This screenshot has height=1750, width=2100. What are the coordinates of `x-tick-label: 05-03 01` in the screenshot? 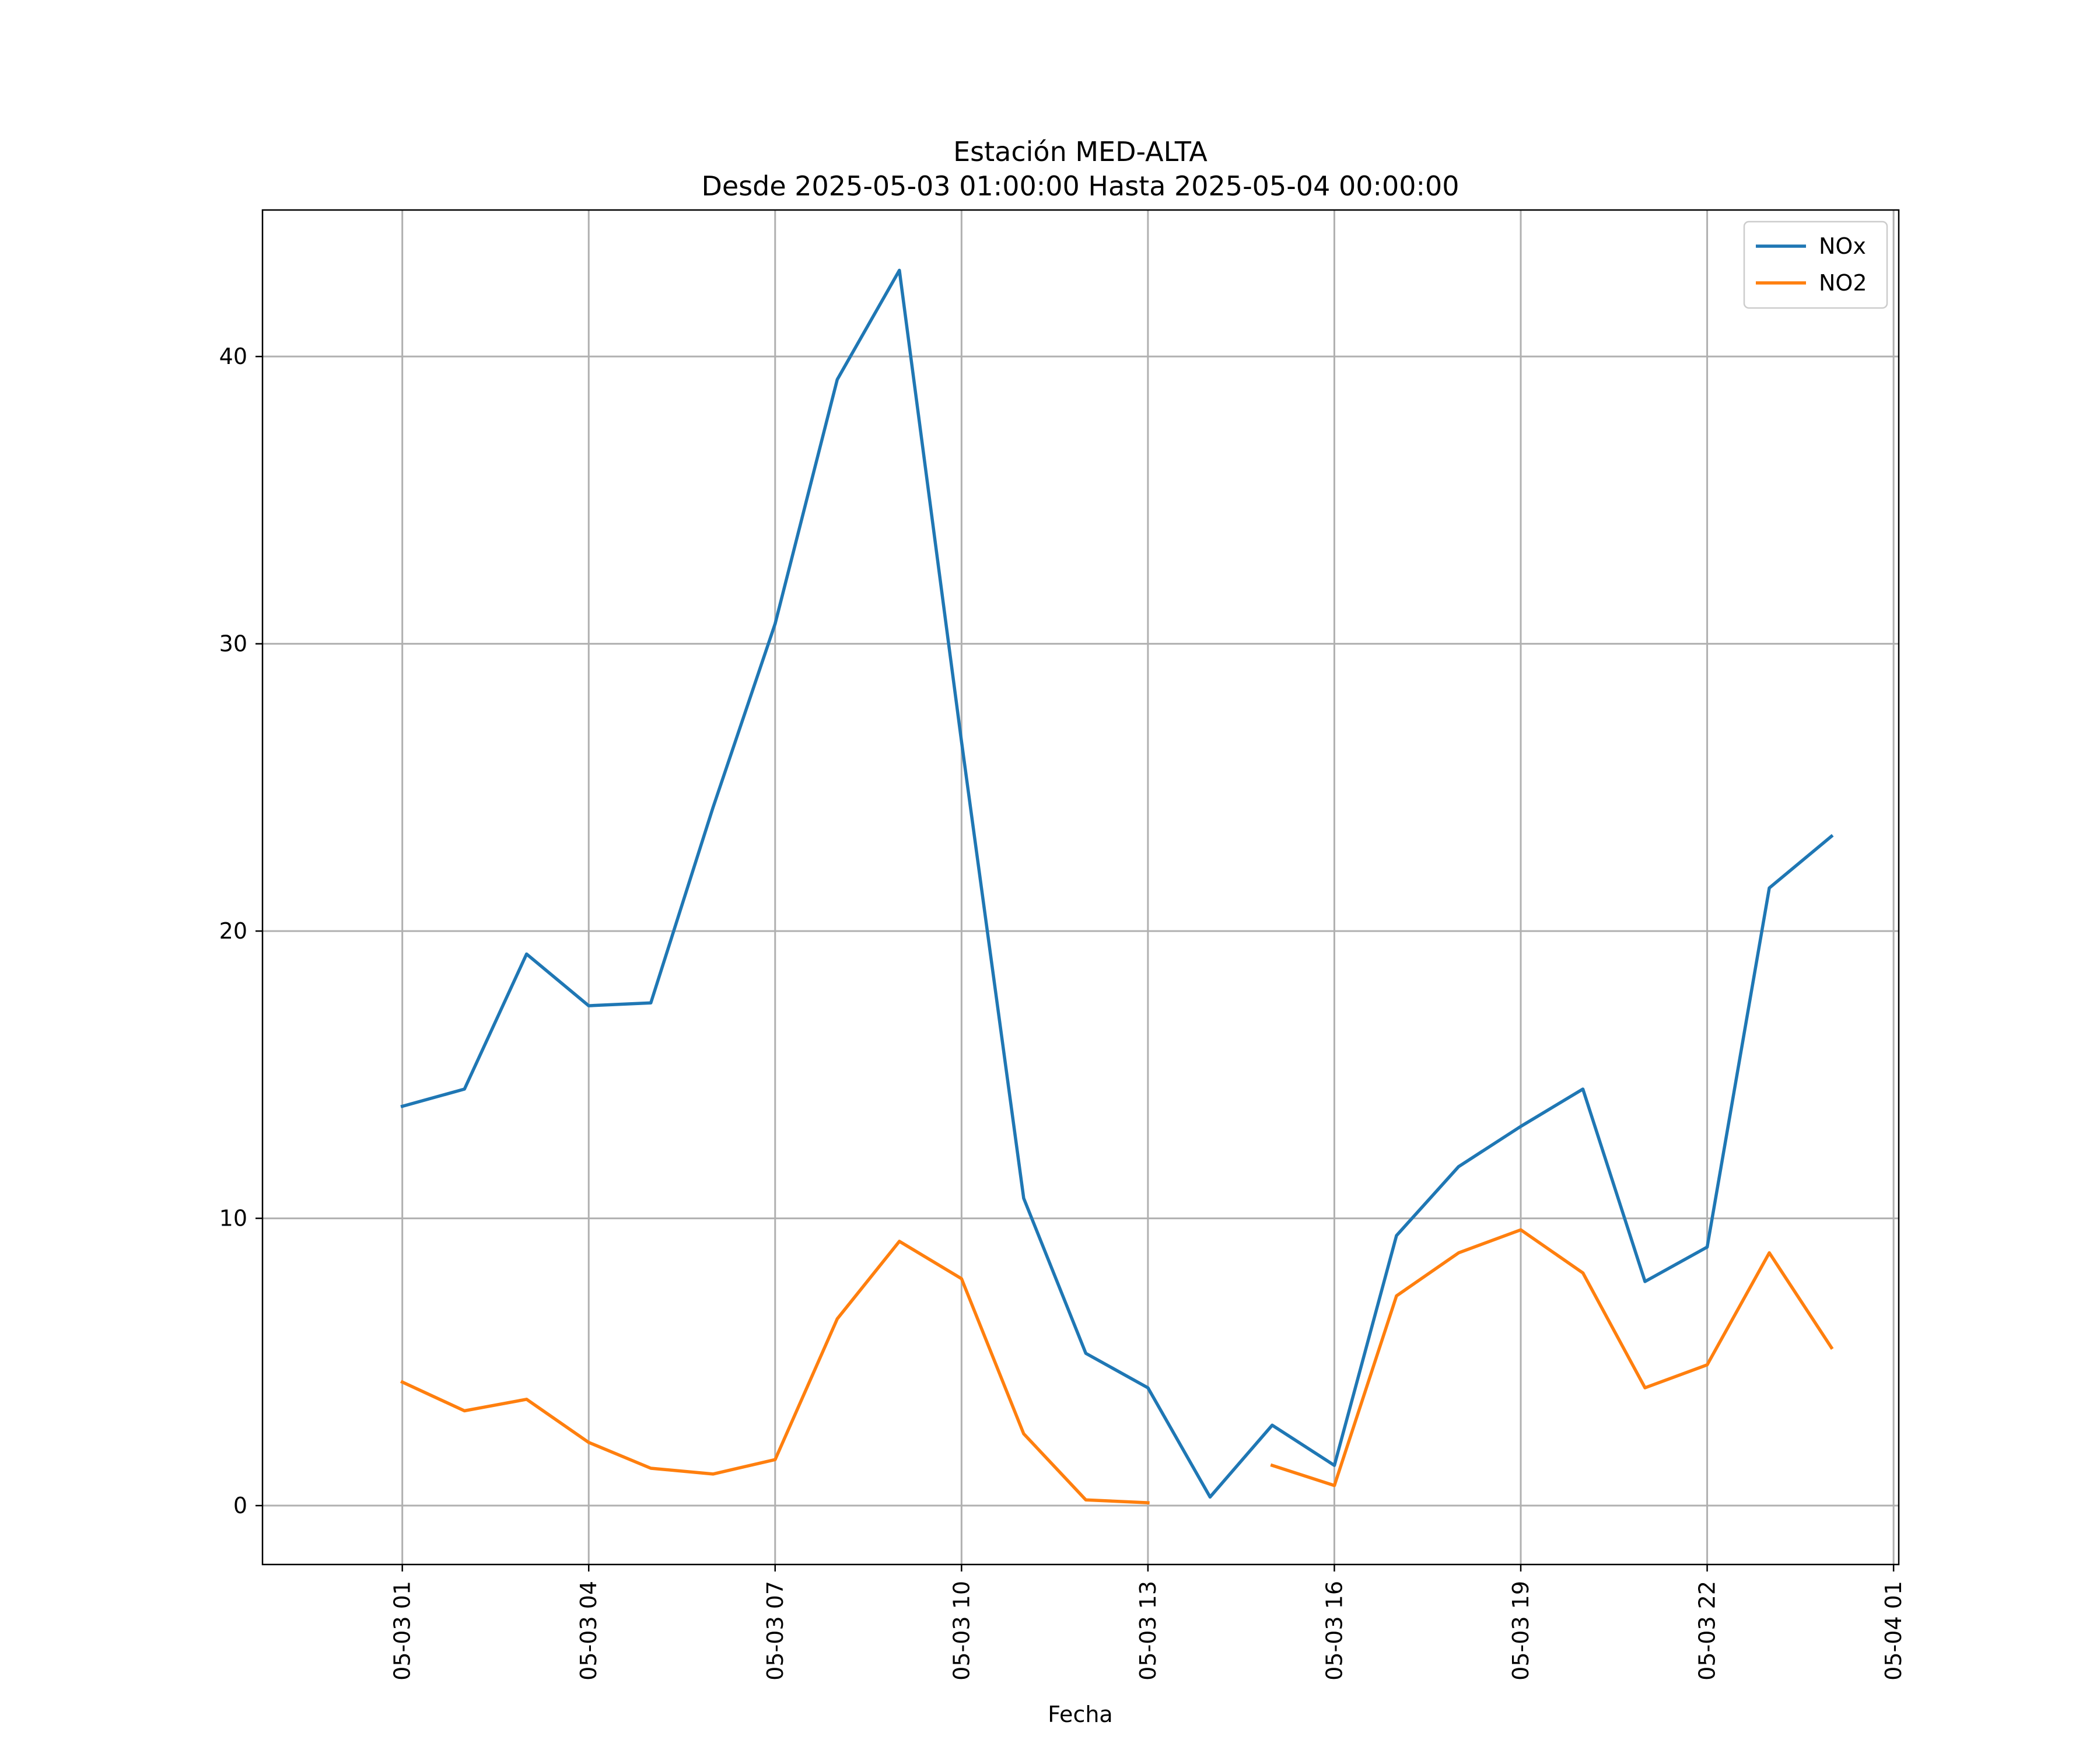 It's located at (402, 1631).